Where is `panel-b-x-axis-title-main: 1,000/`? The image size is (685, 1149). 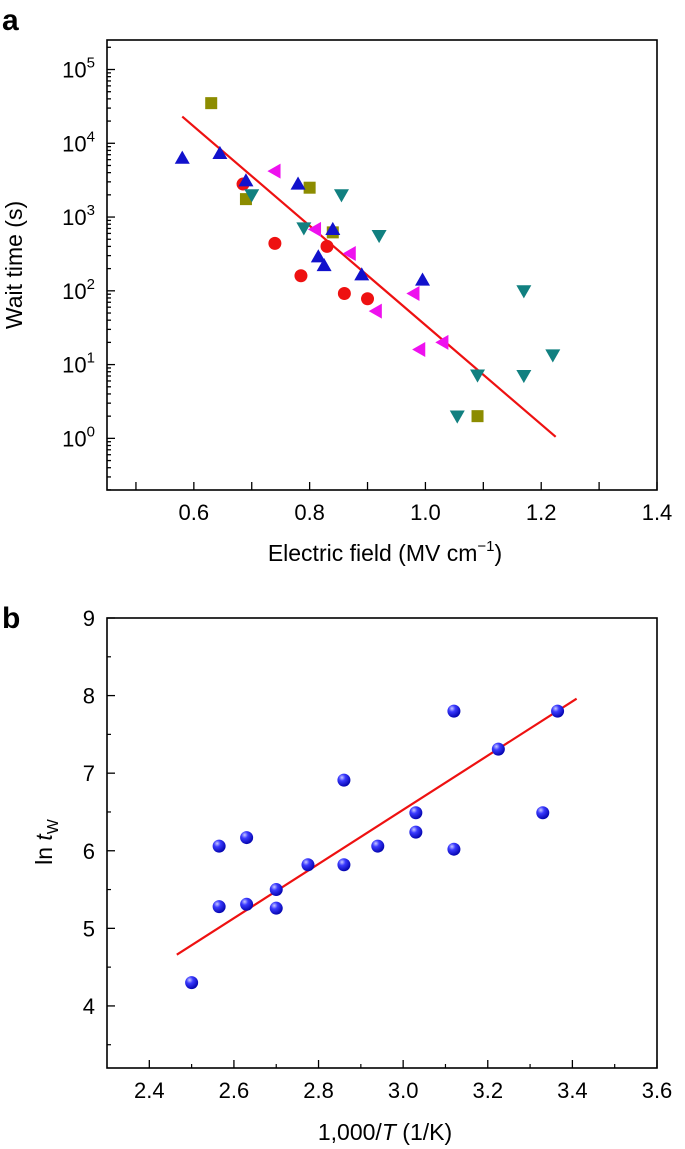
panel-b-x-axis-title-main: 1,000/ is located at coordinates (350, 1132).